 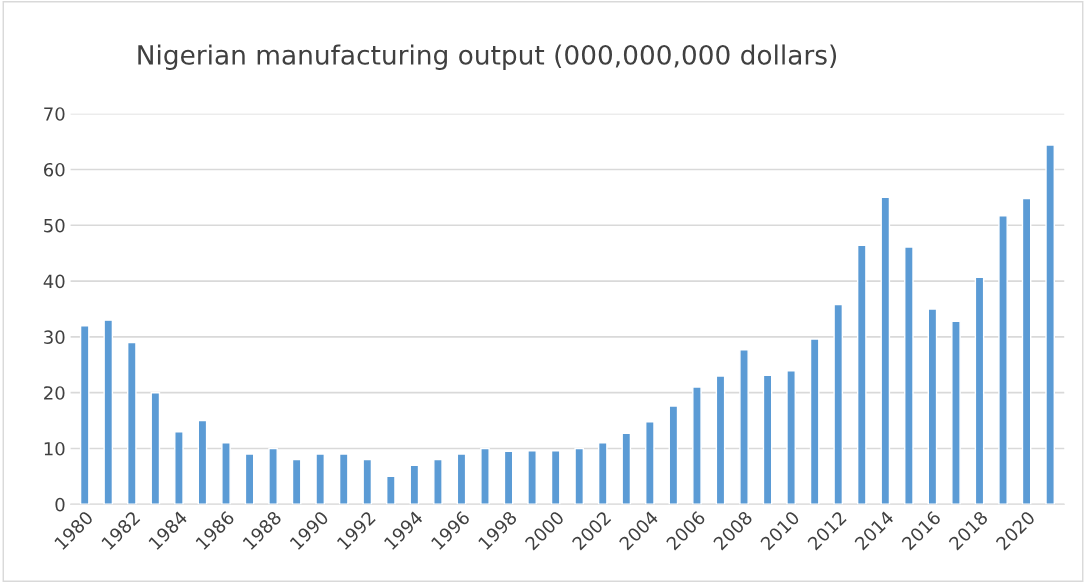 I want to click on y-tick-label: 70, so click(x=54, y=114).